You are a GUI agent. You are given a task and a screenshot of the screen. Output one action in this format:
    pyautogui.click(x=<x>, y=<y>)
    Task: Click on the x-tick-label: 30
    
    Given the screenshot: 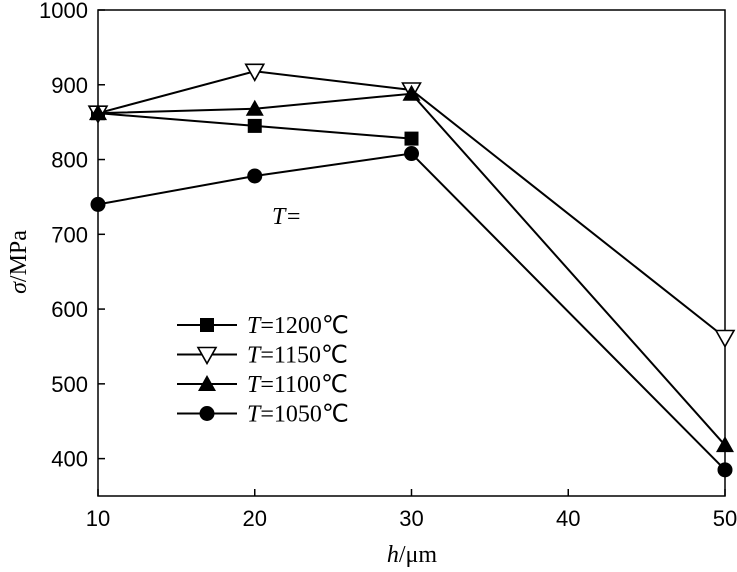 What is the action you would take?
    pyautogui.click(x=411, y=518)
    